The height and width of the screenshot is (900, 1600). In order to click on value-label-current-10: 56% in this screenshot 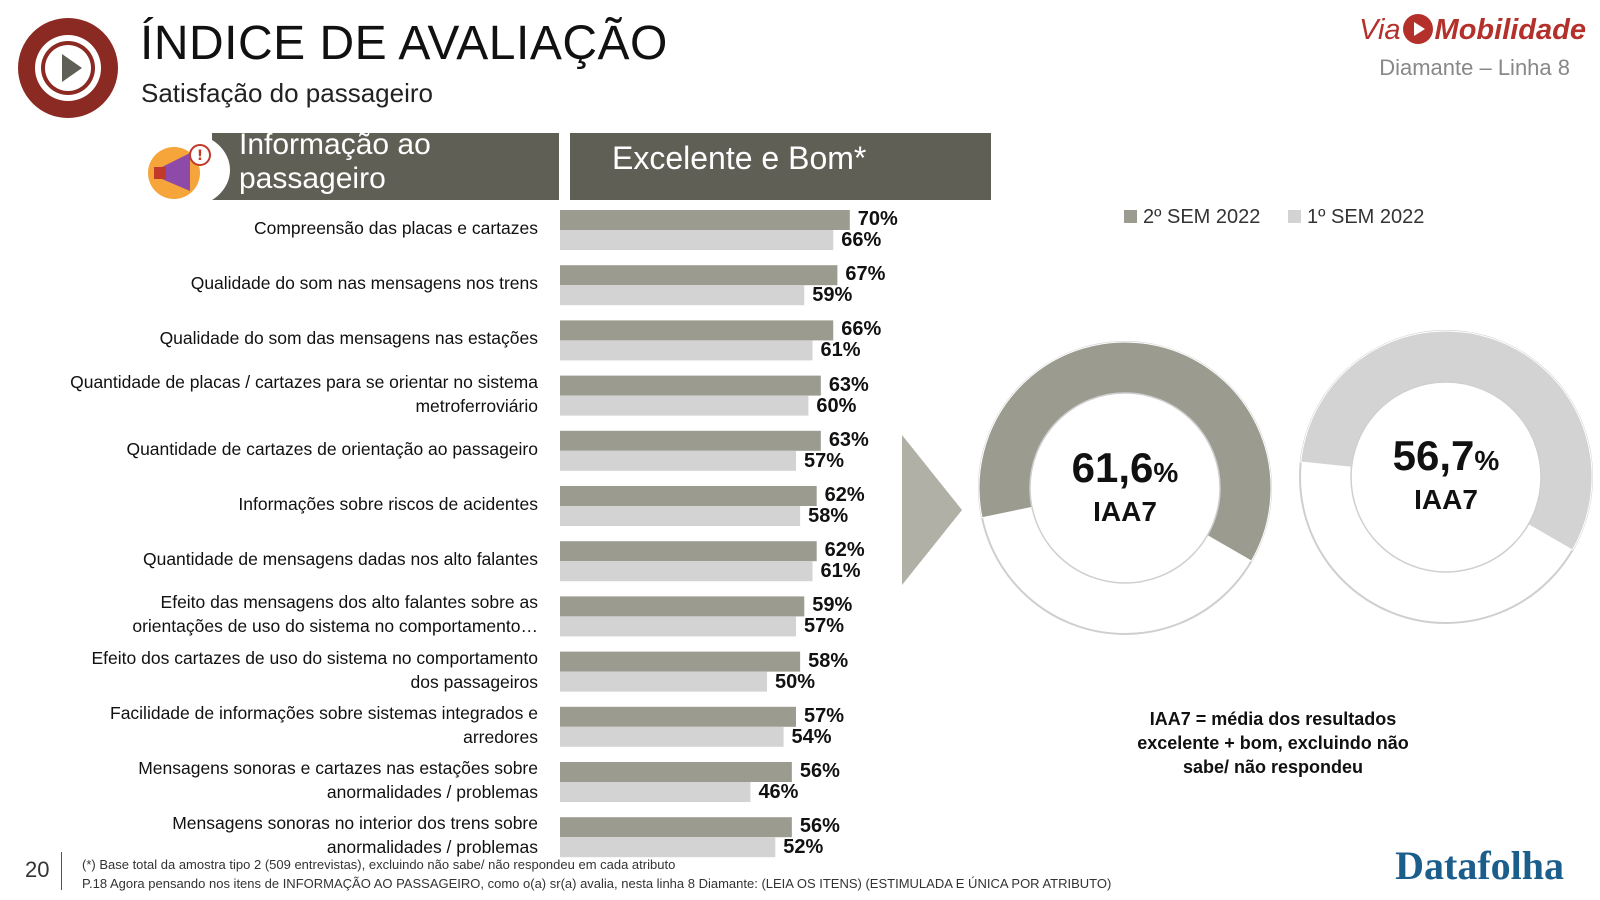, I will do `click(819, 771)`.